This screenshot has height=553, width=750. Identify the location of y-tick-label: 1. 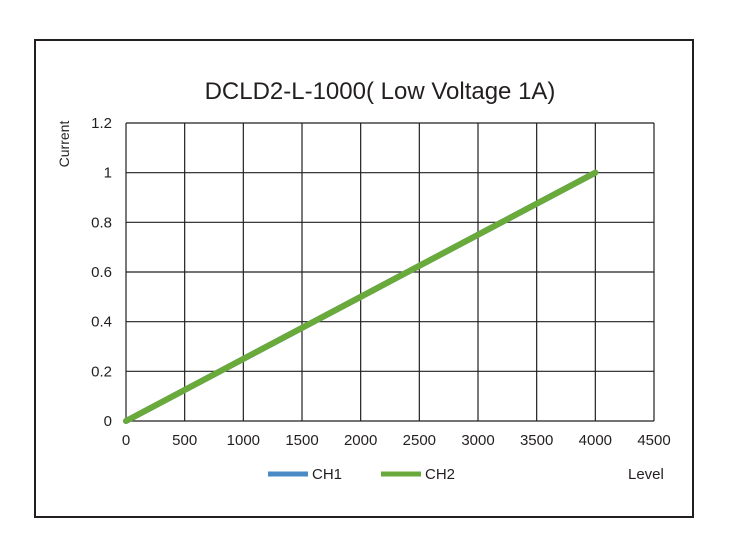
(108, 173).